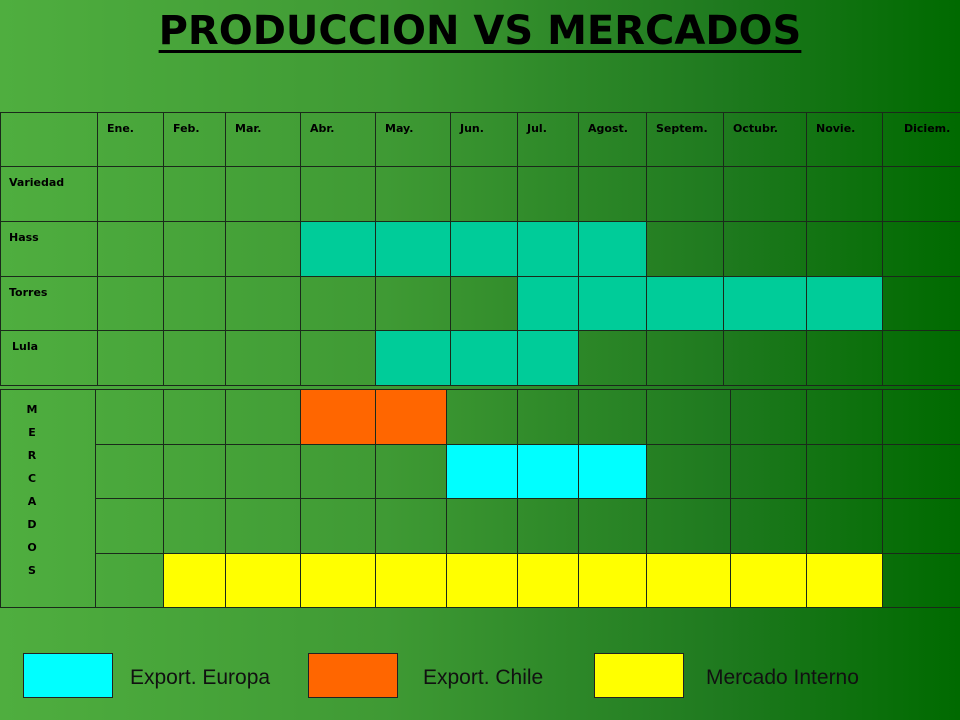 The image size is (960, 720). What do you see at coordinates (120, 128) in the screenshot?
I see `month-header: Ene.` at bounding box center [120, 128].